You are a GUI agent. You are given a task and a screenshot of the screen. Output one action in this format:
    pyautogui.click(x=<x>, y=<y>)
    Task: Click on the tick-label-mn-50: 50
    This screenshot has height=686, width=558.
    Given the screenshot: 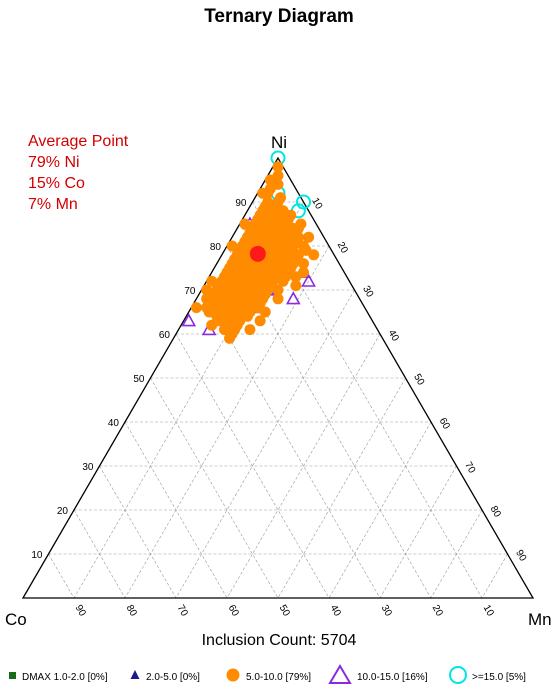 What is the action you would take?
    pyautogui.click(x=418, y=380)
    